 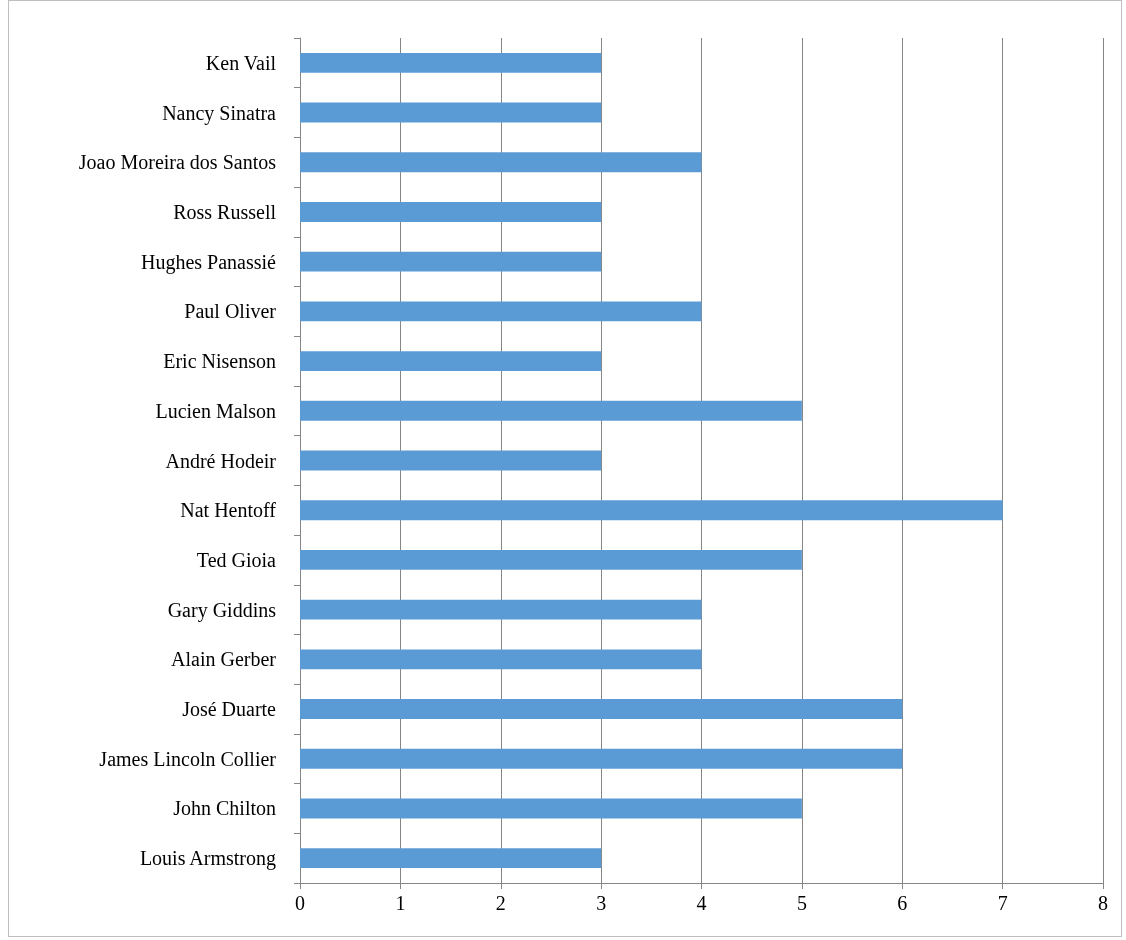 I want to click on y-tick-label: Eric Nisenson, so click(x=219, y=361).